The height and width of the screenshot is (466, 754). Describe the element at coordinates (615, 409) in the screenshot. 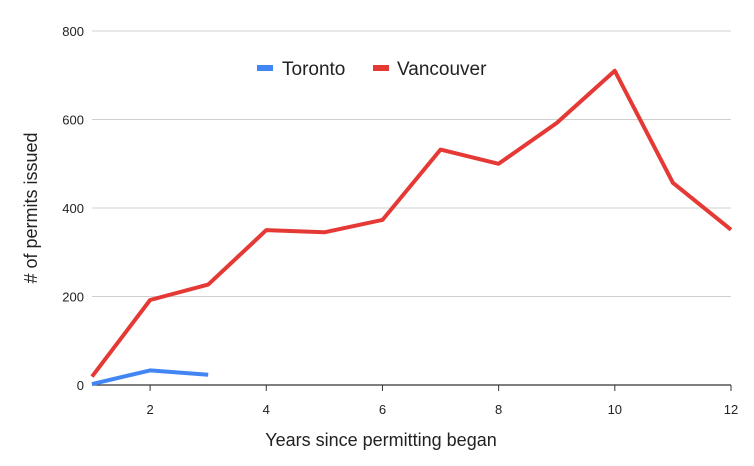

I see `x-tick-label: 10` at that location.